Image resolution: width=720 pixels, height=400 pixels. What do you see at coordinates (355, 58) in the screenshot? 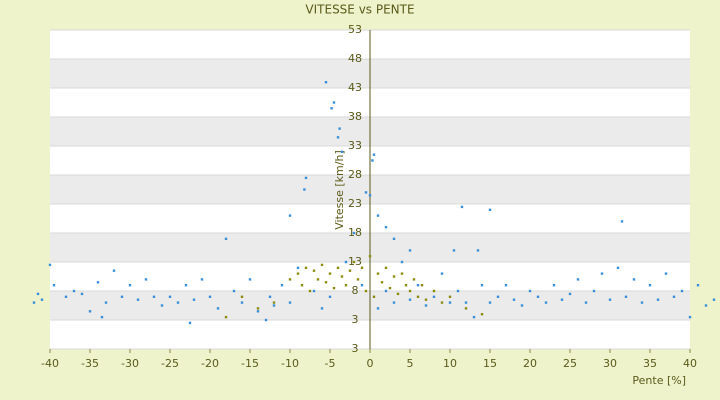
I see `y-tick-label: 48` at bounding box center [355, 58].